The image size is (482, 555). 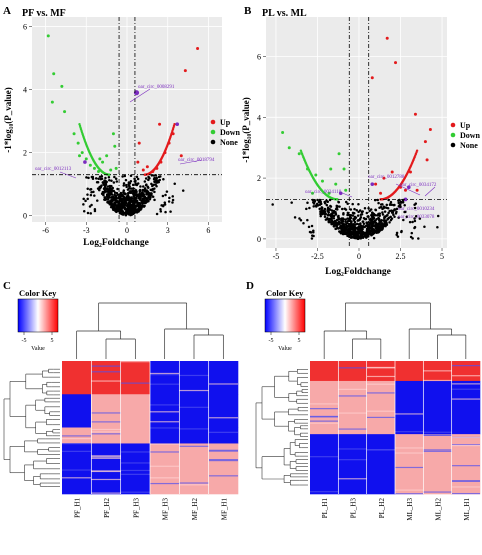 What do you see at coordinates (38, 349) in the screenshot?
I see `color-key-label: Value` at bounding box center [38, 349].